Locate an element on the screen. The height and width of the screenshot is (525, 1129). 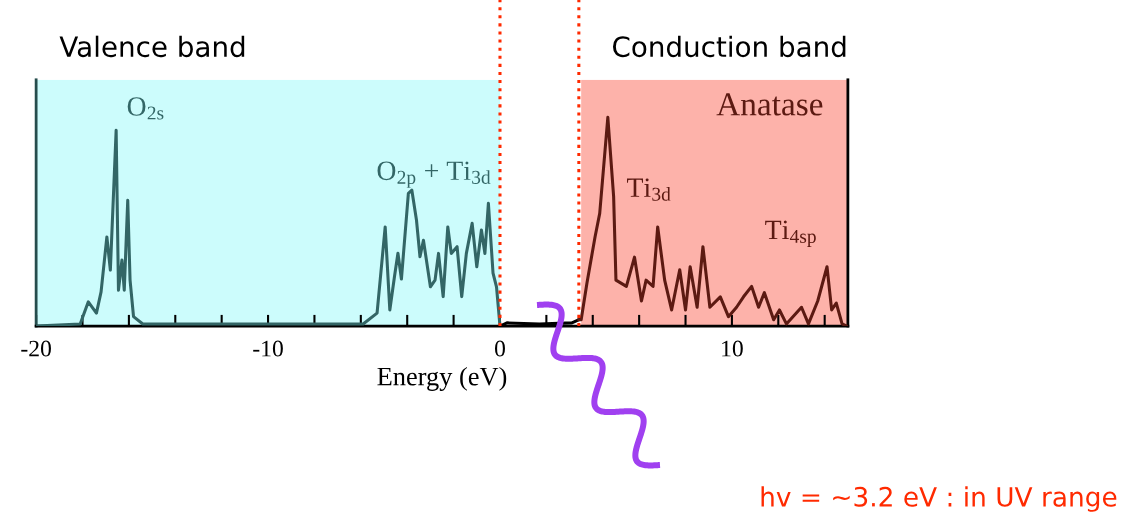
text: hv = ~3.2 eV : in UV range is located at coordinates (939, 499).